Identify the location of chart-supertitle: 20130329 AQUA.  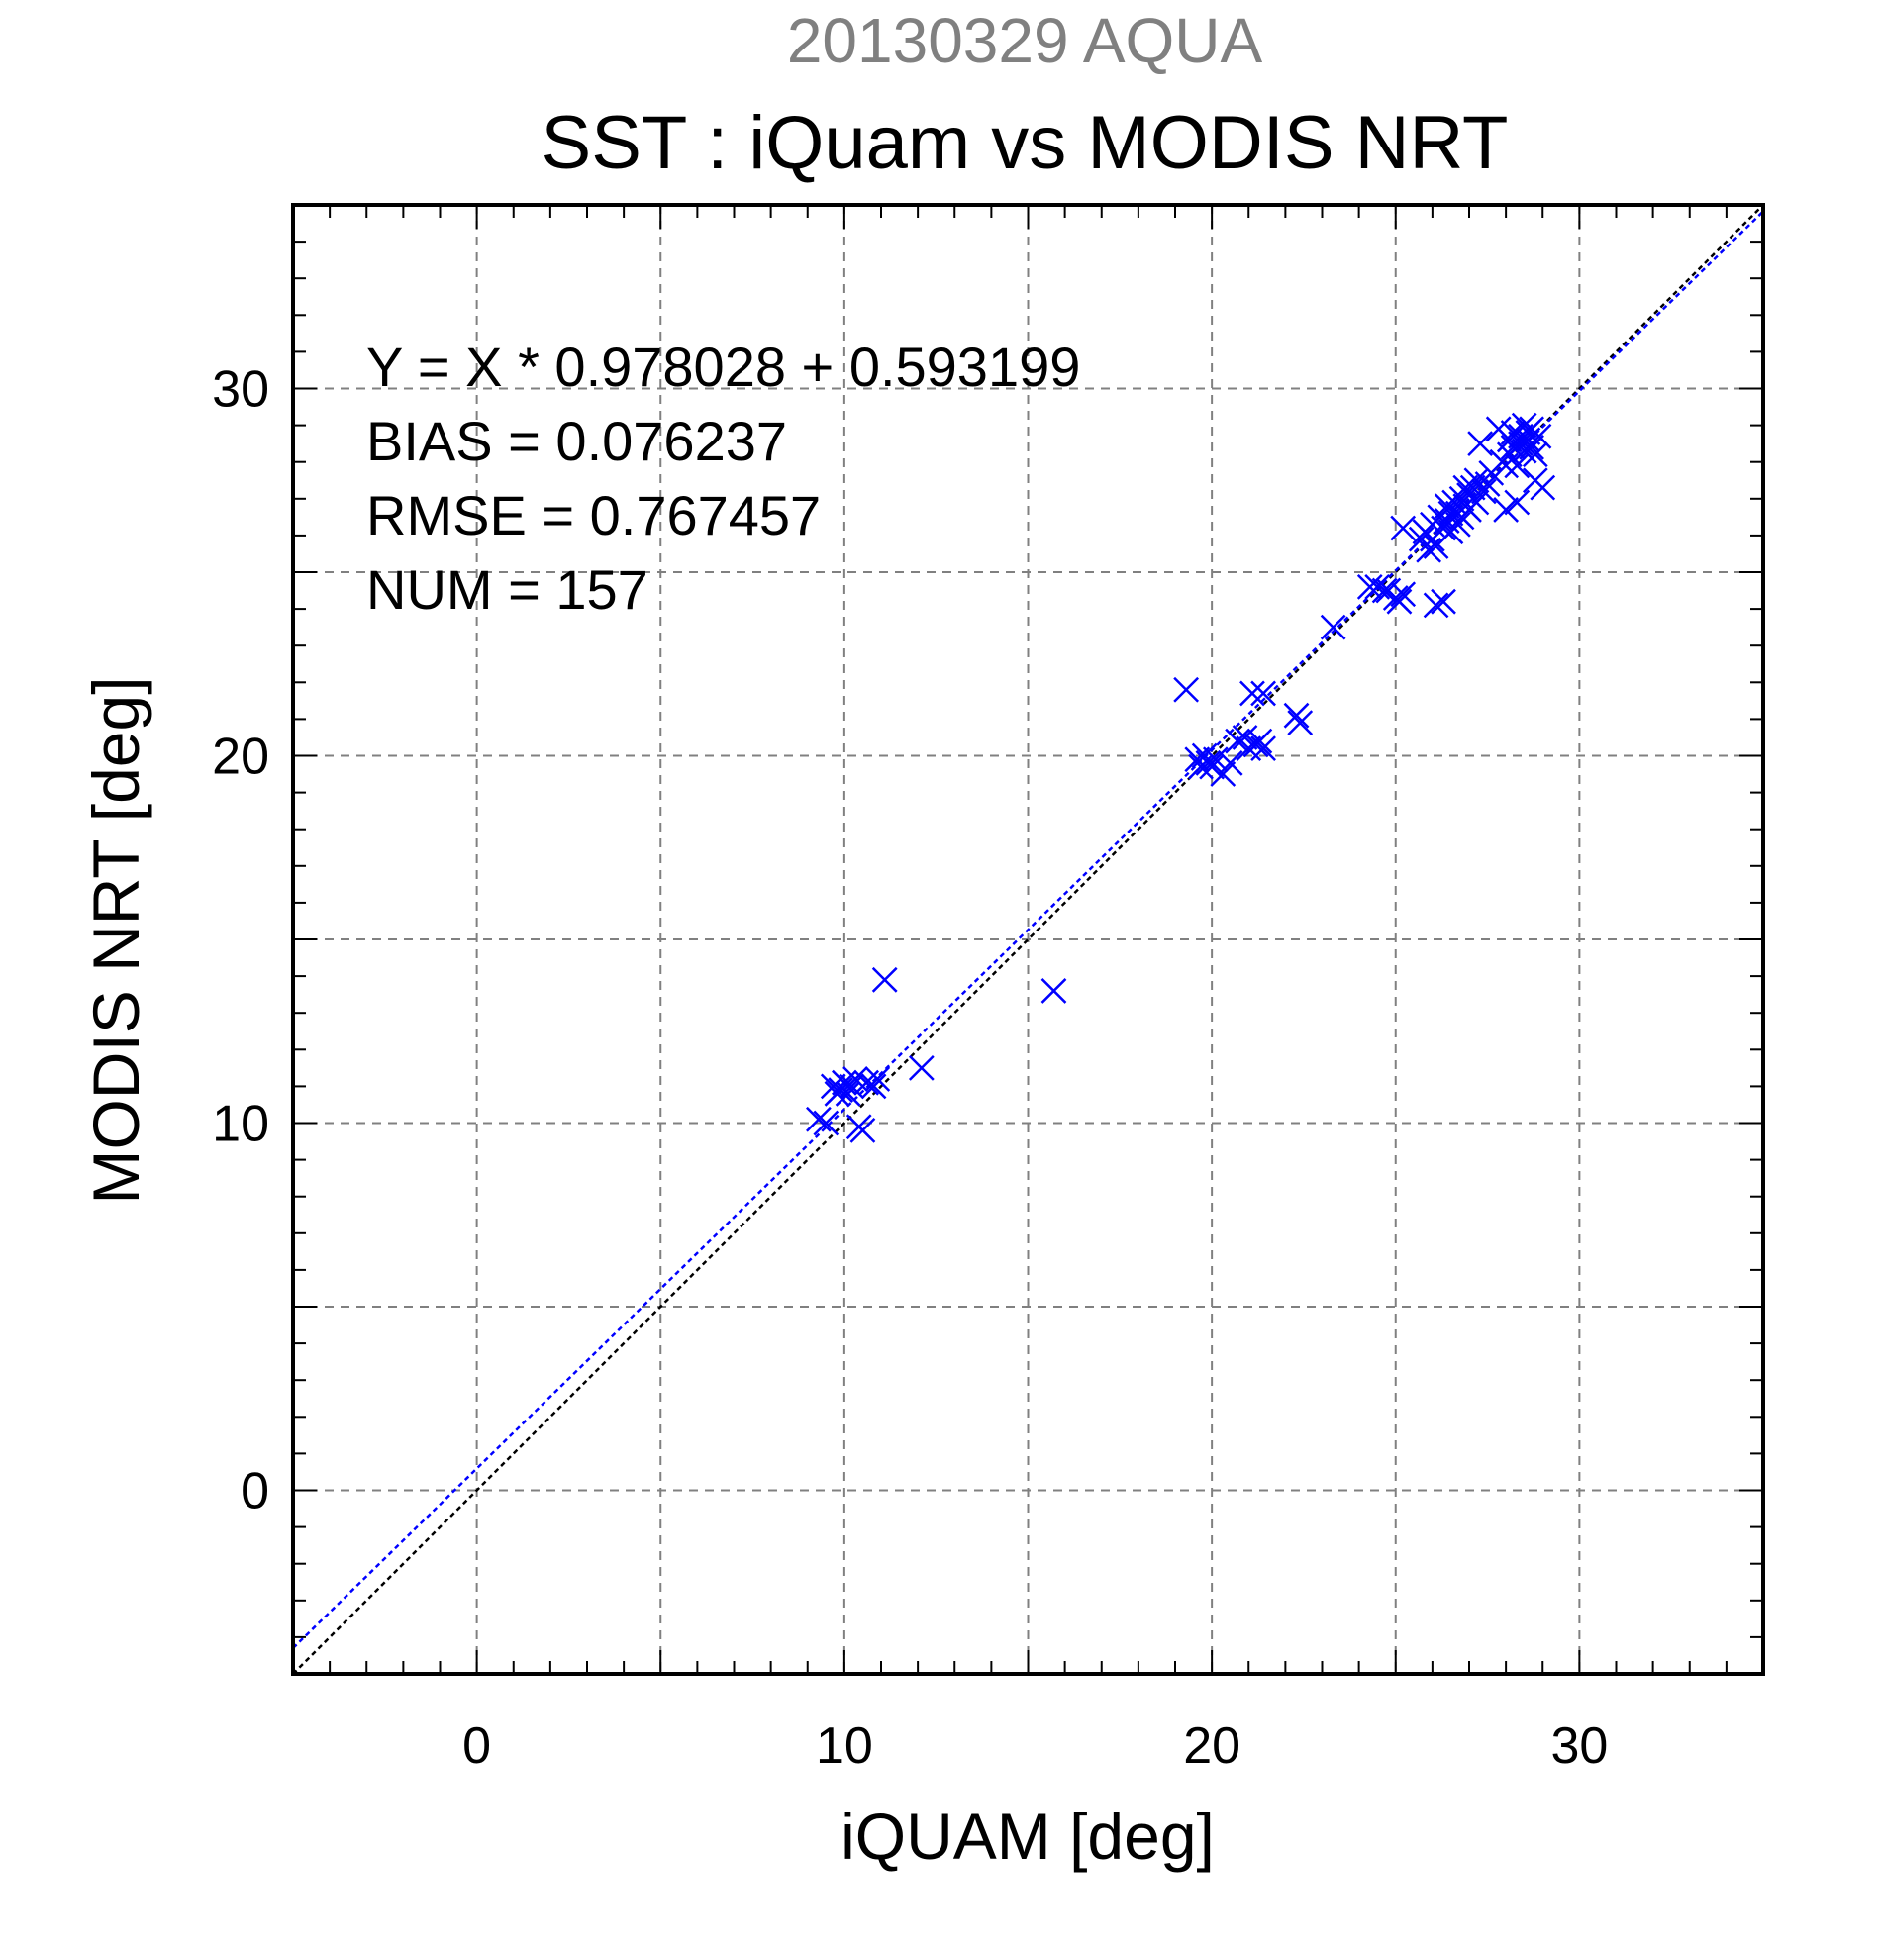
(1025, 40).